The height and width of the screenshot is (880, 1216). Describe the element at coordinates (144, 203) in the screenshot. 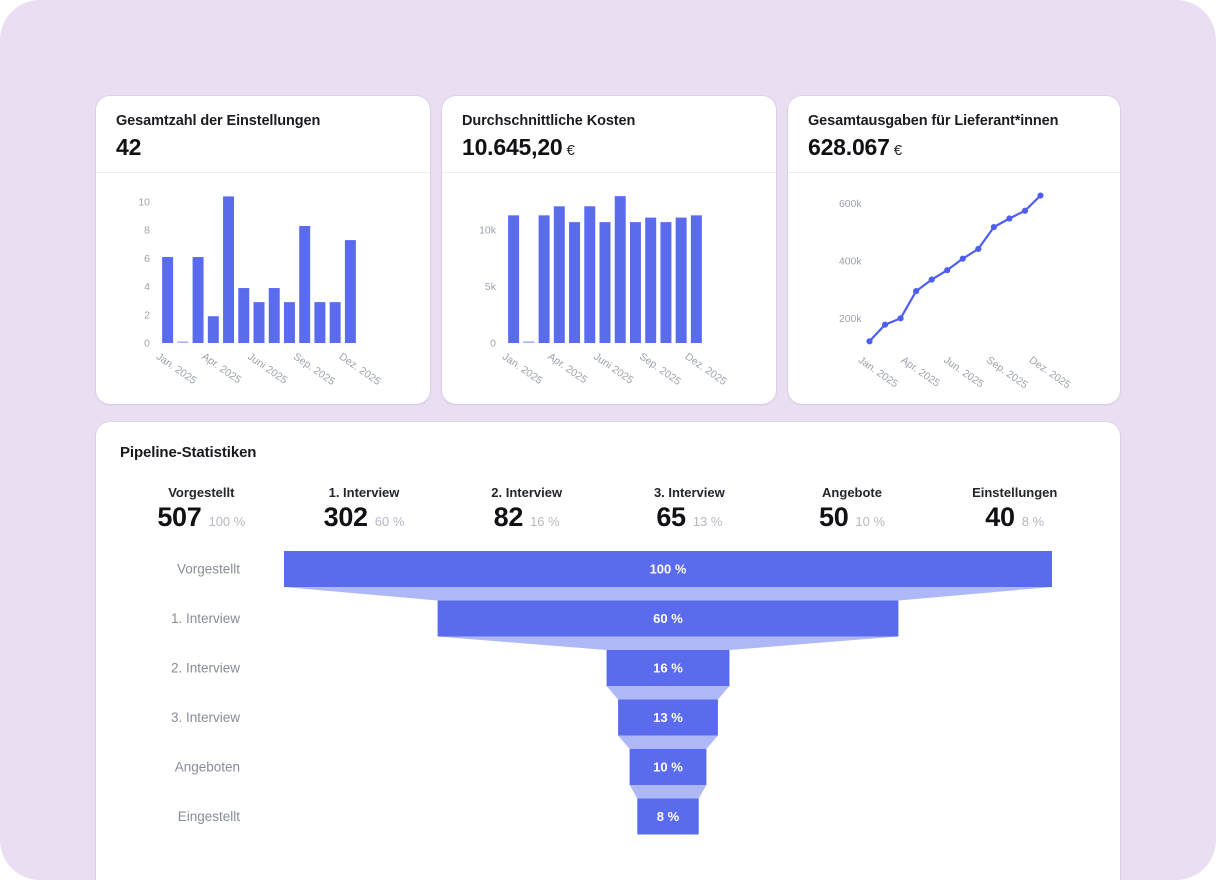

I see `svg-text: 10` at that location.